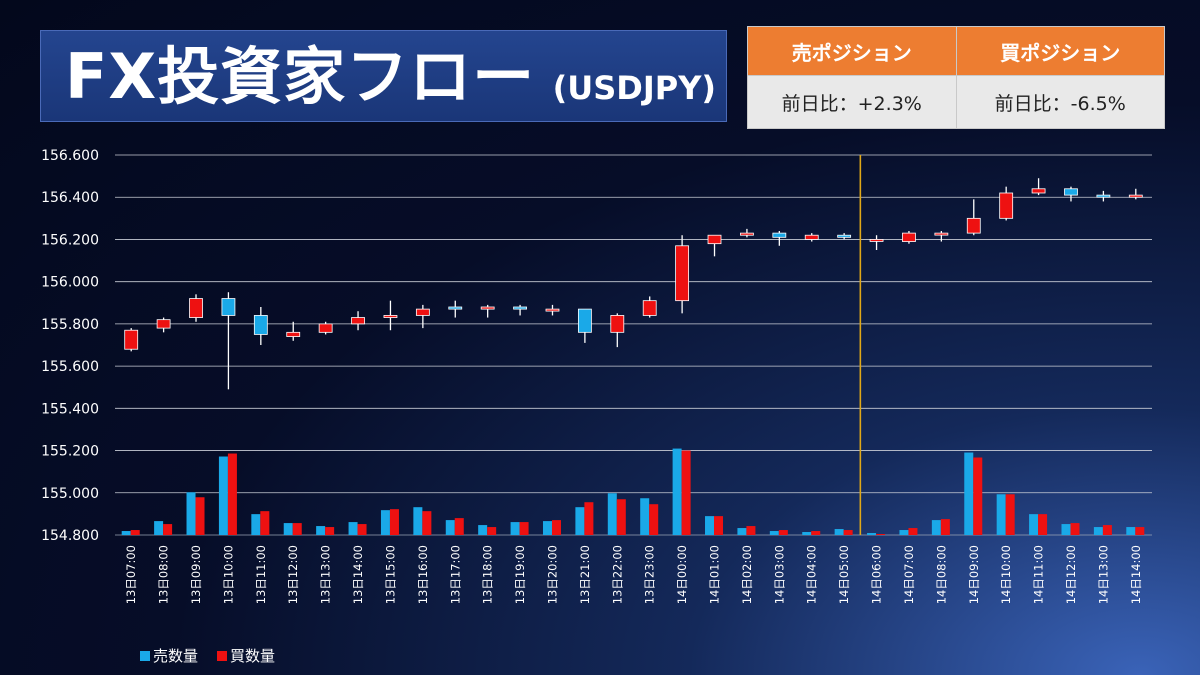  What do you see at coordinates (261, 574) in the screenshot?
I see `x-tick-label: 13日11:00` at bounding box center [261, 574].